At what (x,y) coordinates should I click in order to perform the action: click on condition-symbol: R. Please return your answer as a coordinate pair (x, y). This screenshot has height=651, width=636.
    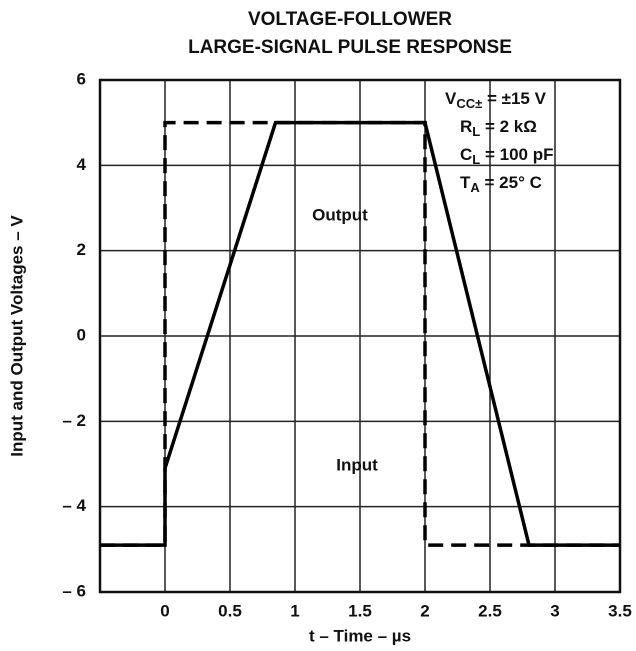
    Looking at the image, I should click on (466, 126).